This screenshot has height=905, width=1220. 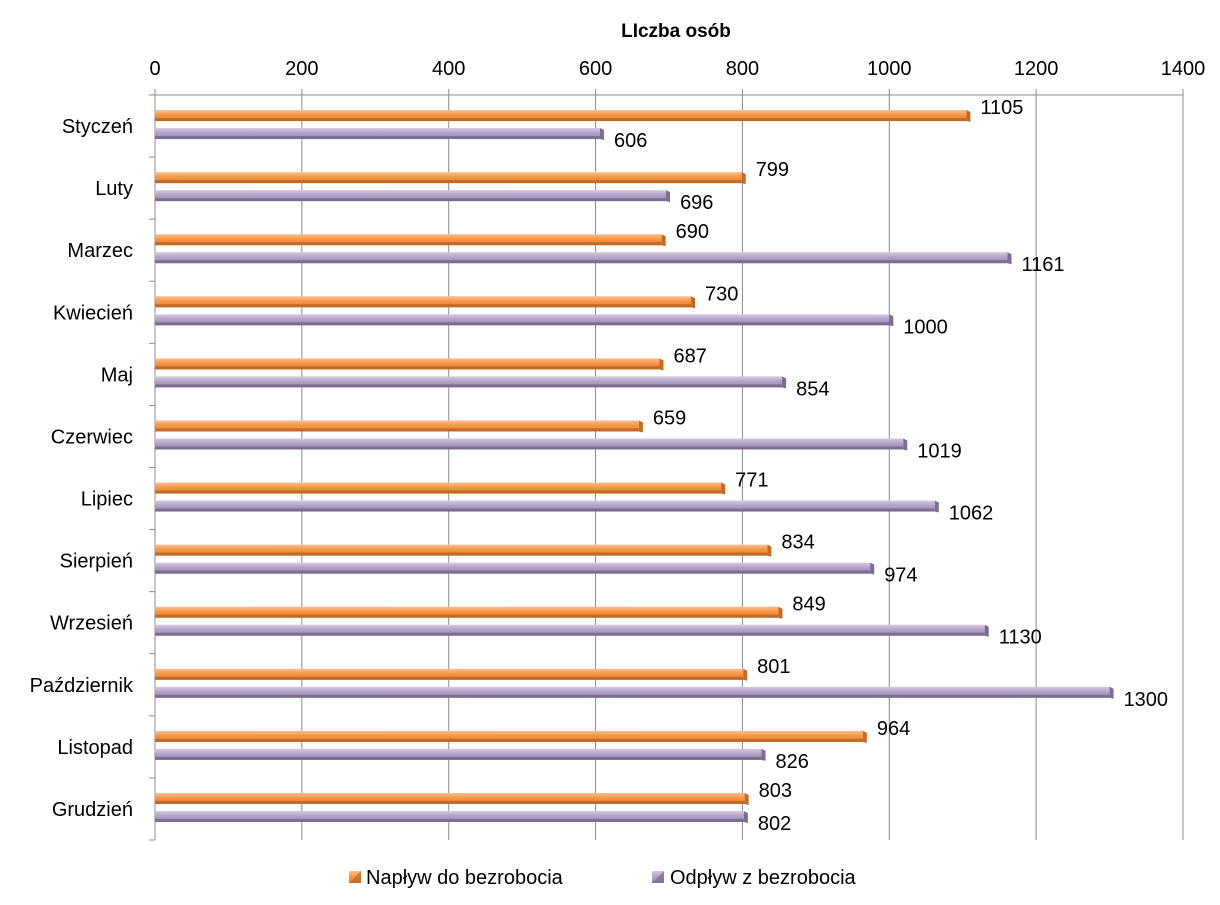 I want to click on x-tick-label: 400, so click(x=448, y=69).